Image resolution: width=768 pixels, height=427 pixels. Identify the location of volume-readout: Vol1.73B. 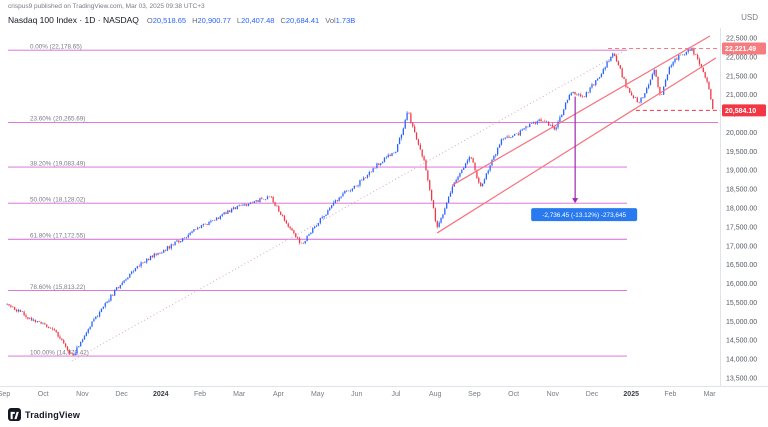
(340, 20).